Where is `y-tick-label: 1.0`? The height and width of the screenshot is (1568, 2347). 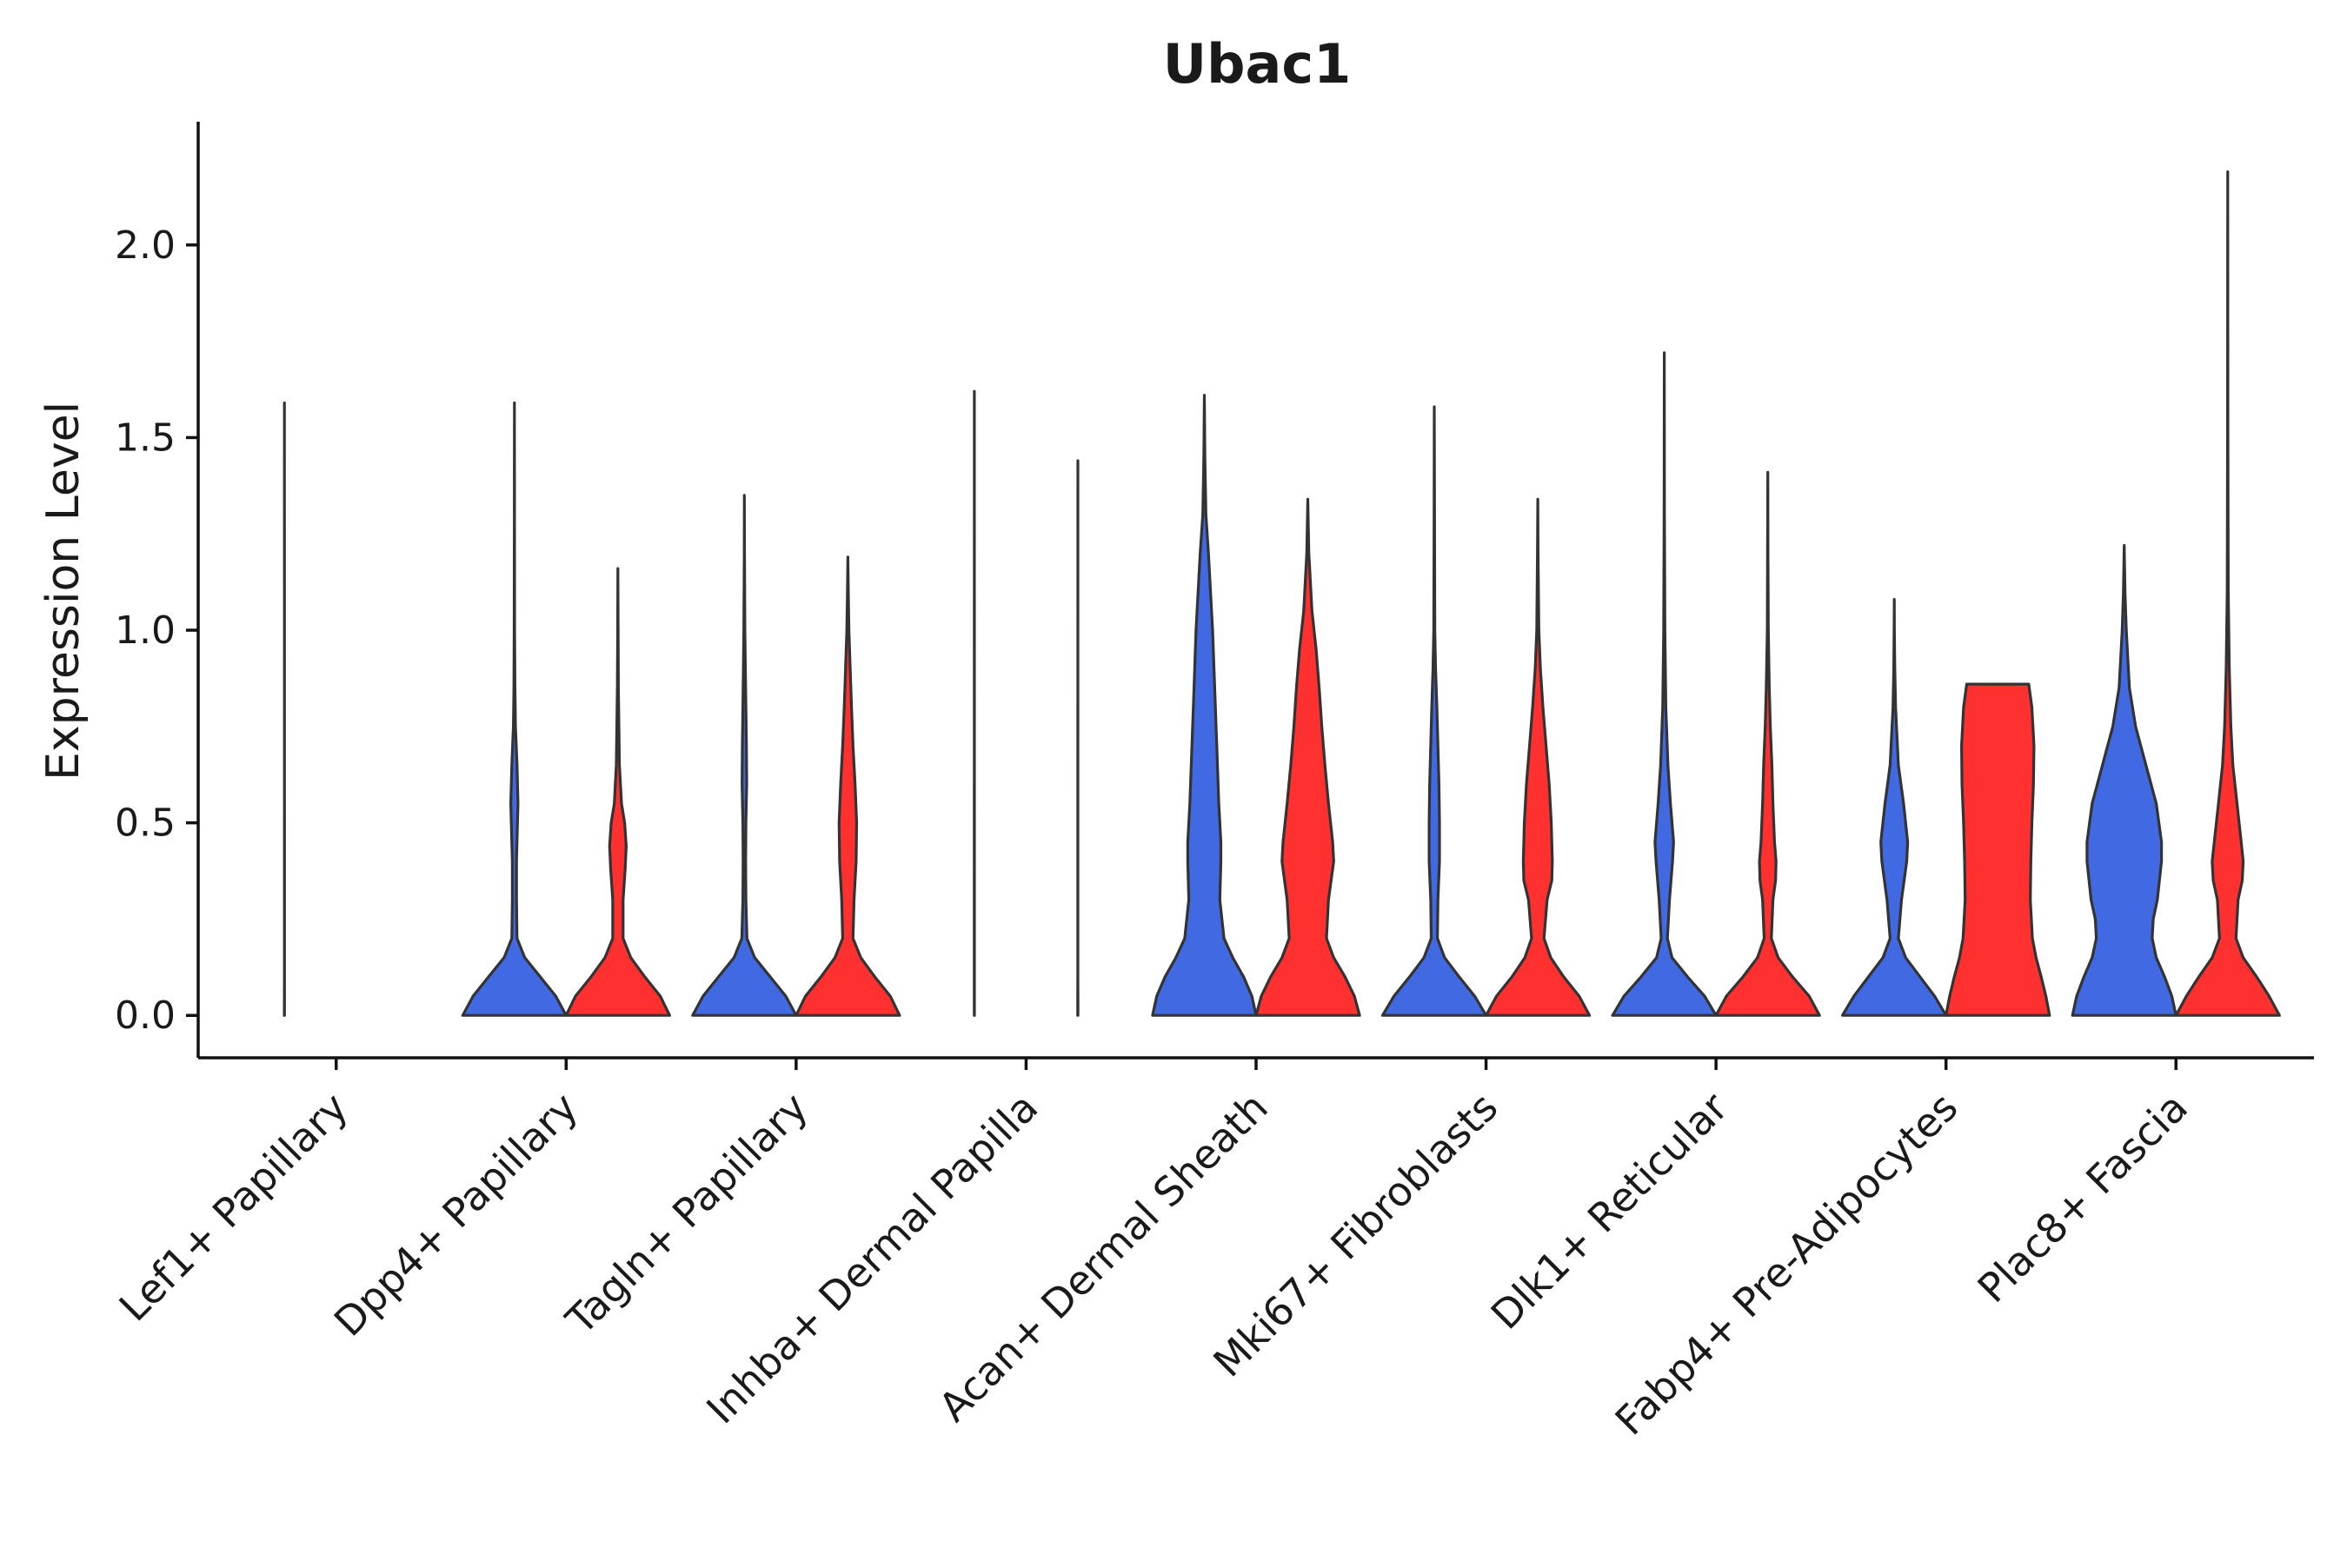 y-tick-label: 1.0 is located at coordinates (145, 630).